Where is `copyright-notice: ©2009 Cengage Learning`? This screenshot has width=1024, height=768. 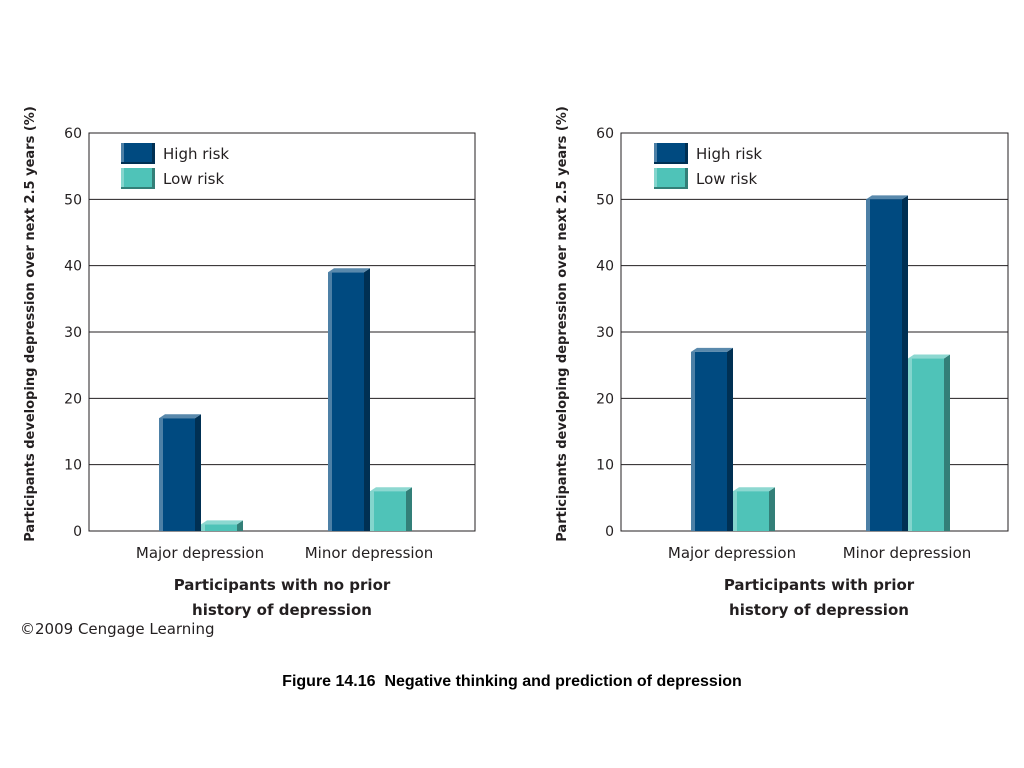 copyright-notice: ©2009 Cengage Learning is located at coordinates (117, 629).